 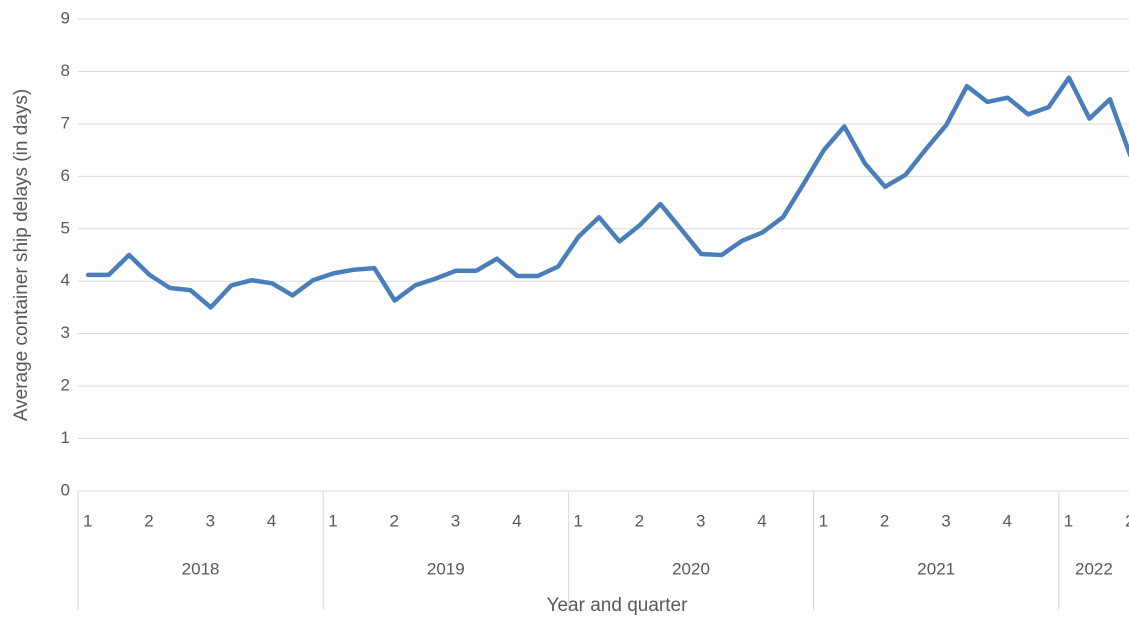 I want to click on y-axis-title: Average container ship delays (in days), so click(x=21, y=255).